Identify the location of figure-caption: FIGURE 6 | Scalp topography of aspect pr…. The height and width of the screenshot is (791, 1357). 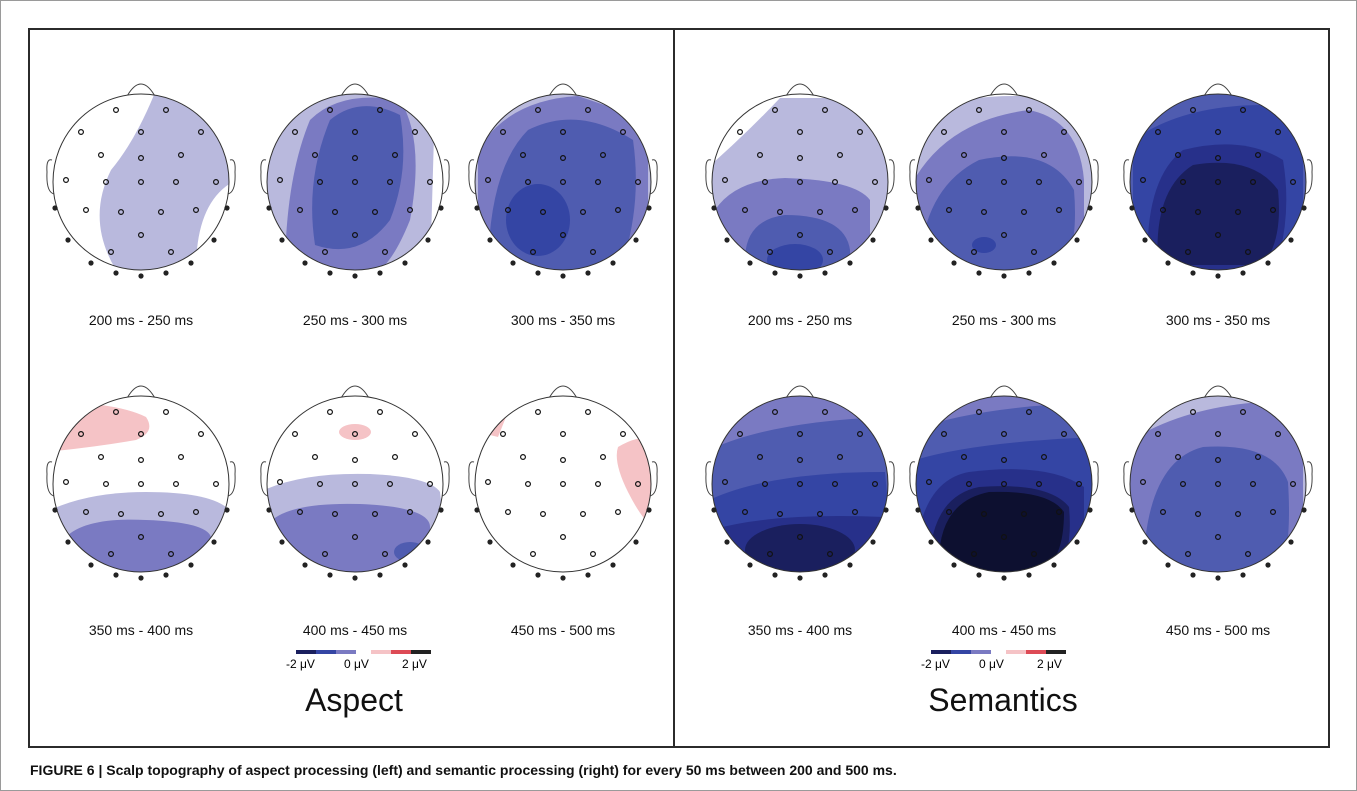
(463, 770).